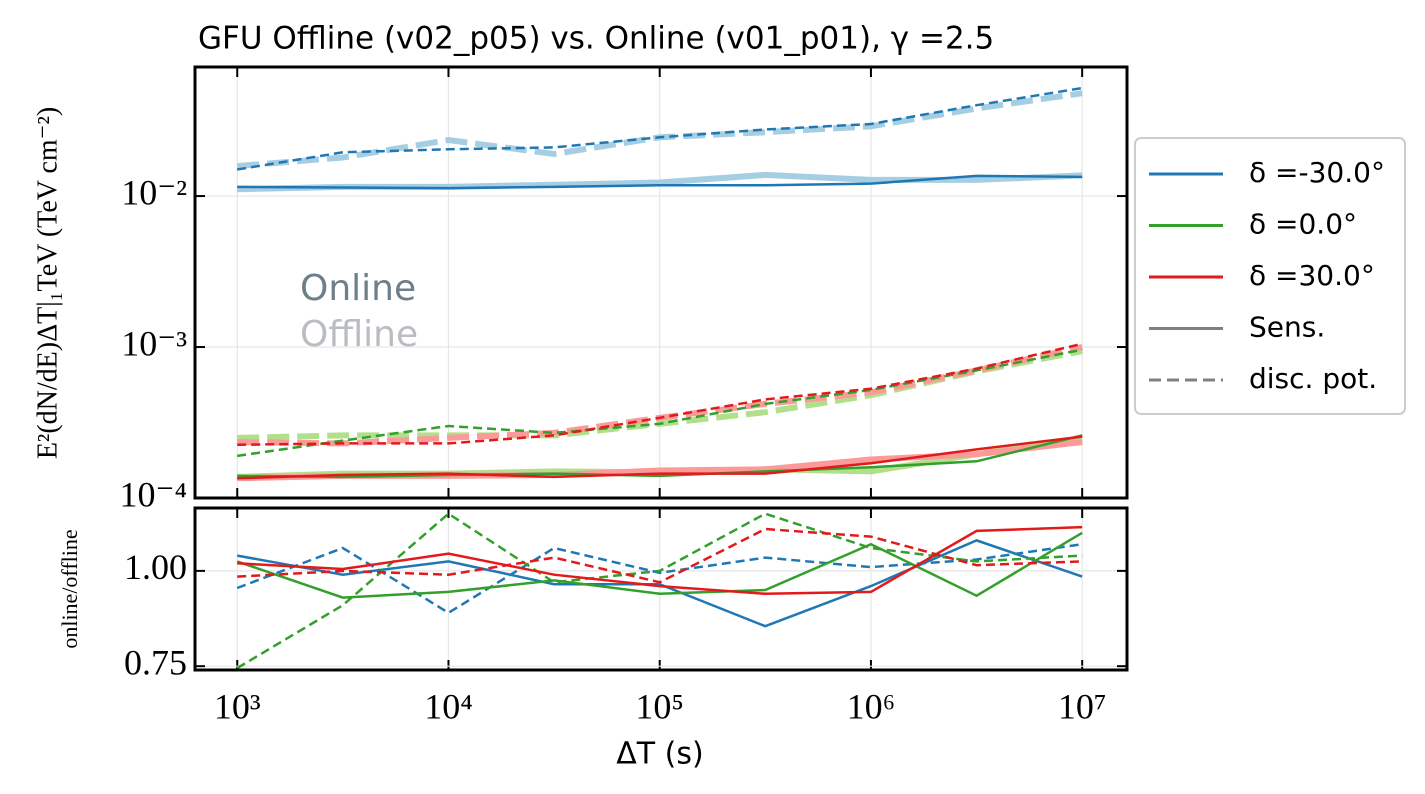 The height and width of the screenshot is (794, 1425). I want to click on y-tick-label: 1.00, so click(155, 567).